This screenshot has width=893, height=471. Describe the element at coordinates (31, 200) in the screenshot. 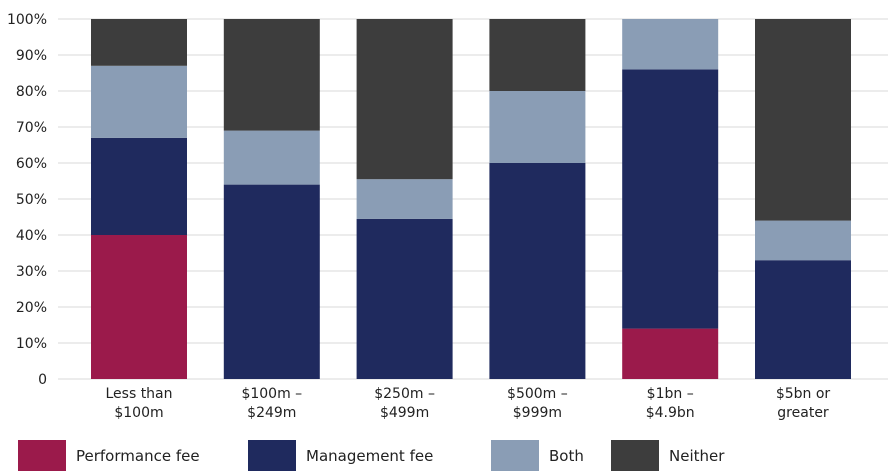

I see `y-tick-label: 50%` at that location.